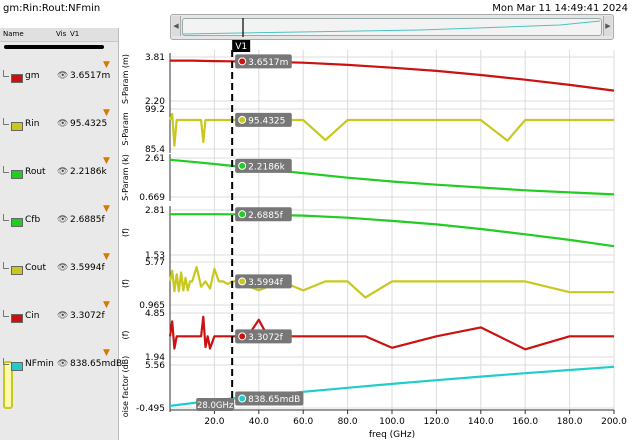 Image resolution: width=632 pixels, height=440 pixels. What do you see at coordinates (35, 172) in the screenshot?
I see `trace-name: Rout` at bounding box center [35, 172].